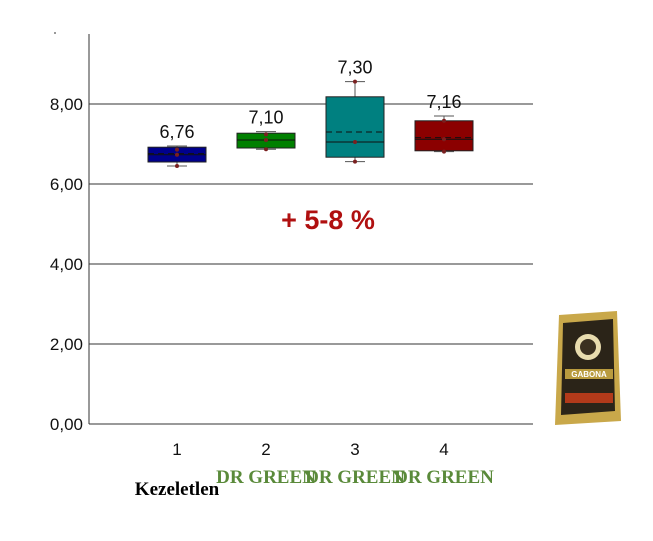 The image size is (653, 541). I want to click on mean-label: 7,10, so click(265, 118).